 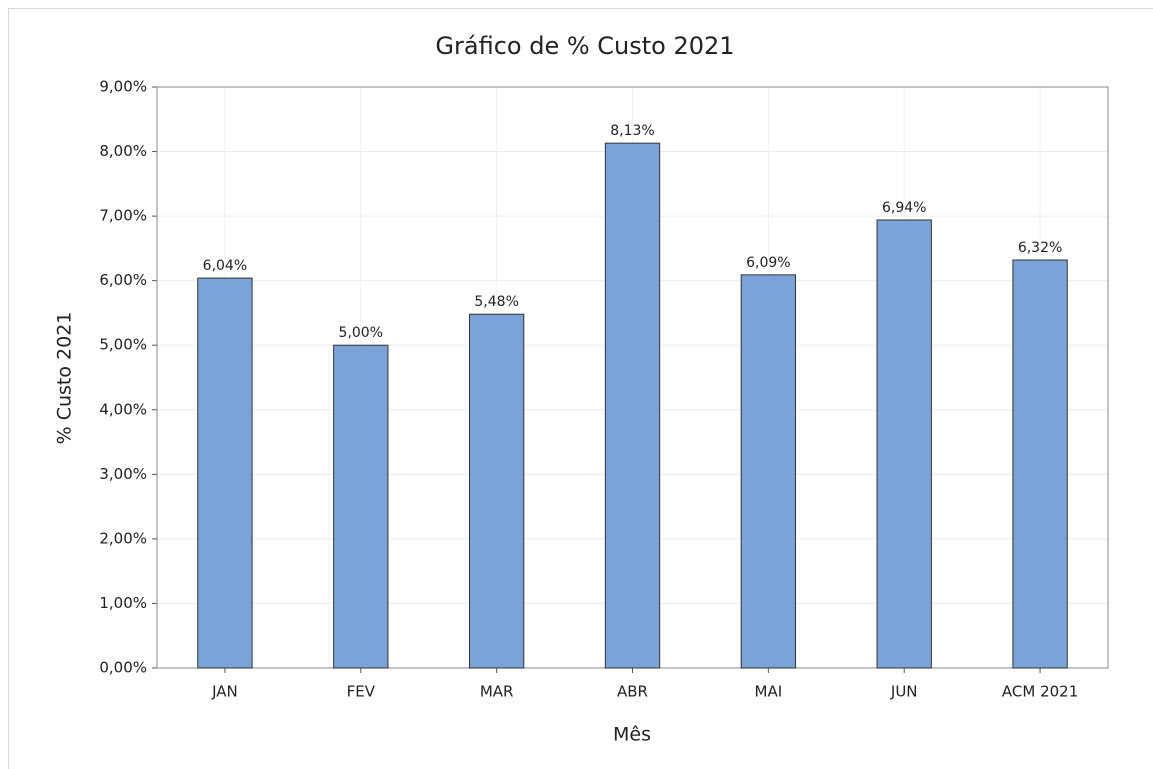 I want to click on y-tick-label: 4,00%, so click(x=123, y=409).